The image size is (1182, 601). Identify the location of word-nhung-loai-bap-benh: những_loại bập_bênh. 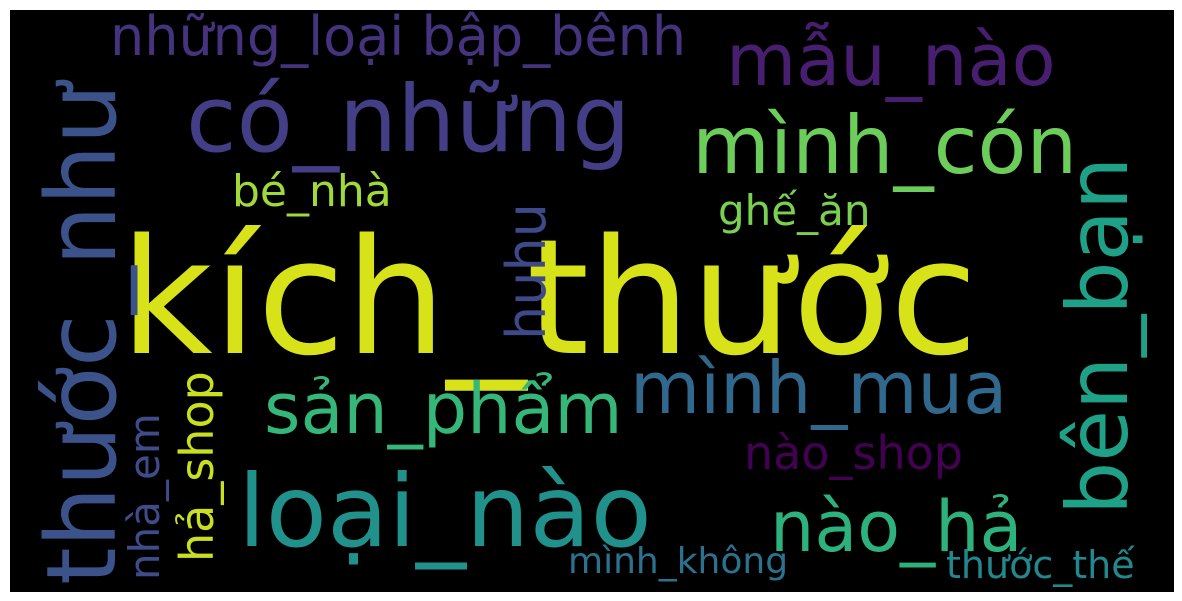
(398, 39).